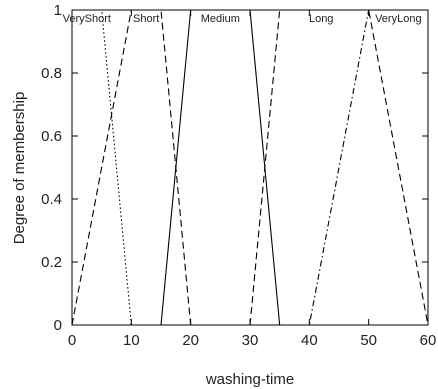  I want to click on y-tick-label: 0, so click(58, 325).